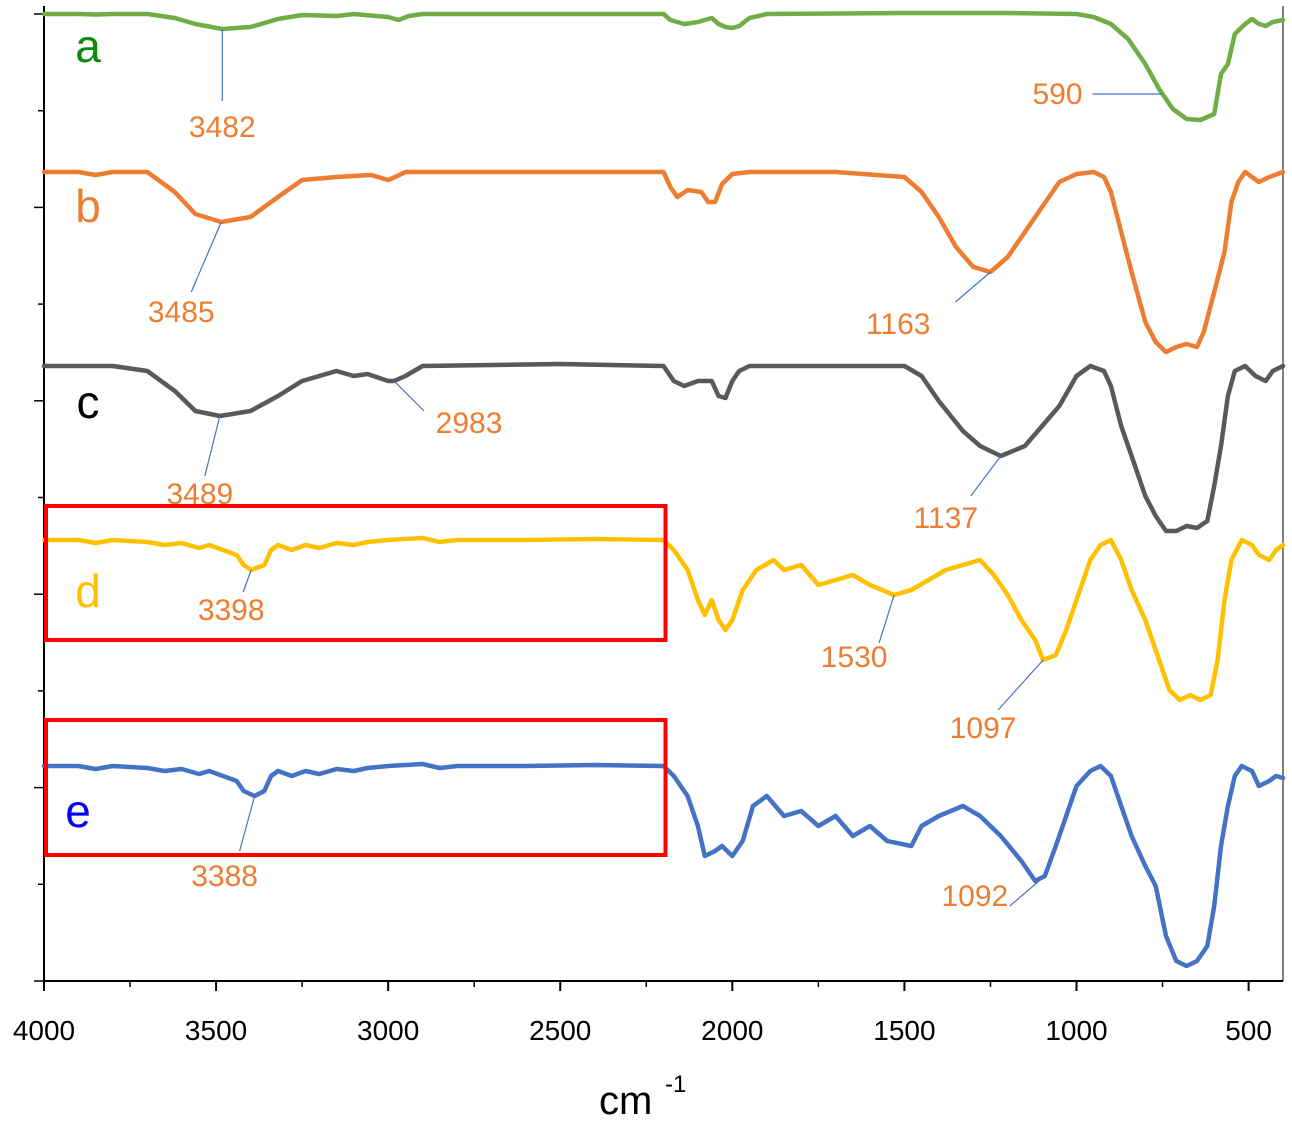 Image resolution: width=1292 pixels, height=1125 pixels. I want to click on annotation-2983: 2983, so click(469, 423).